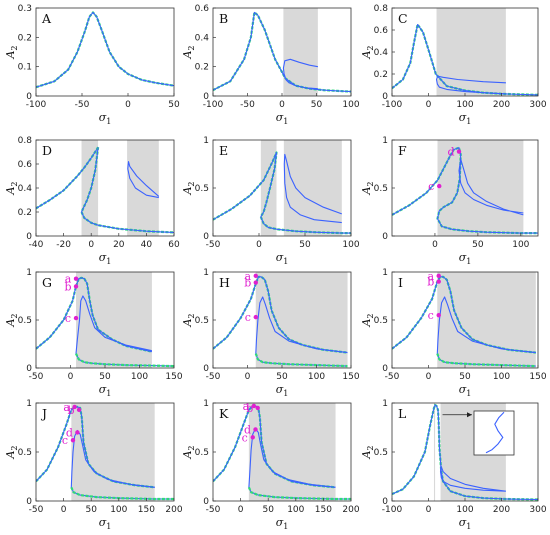  Describe the element at coordinates (43, 413) in the screenshot. I see `panel-letter: J` at that location.